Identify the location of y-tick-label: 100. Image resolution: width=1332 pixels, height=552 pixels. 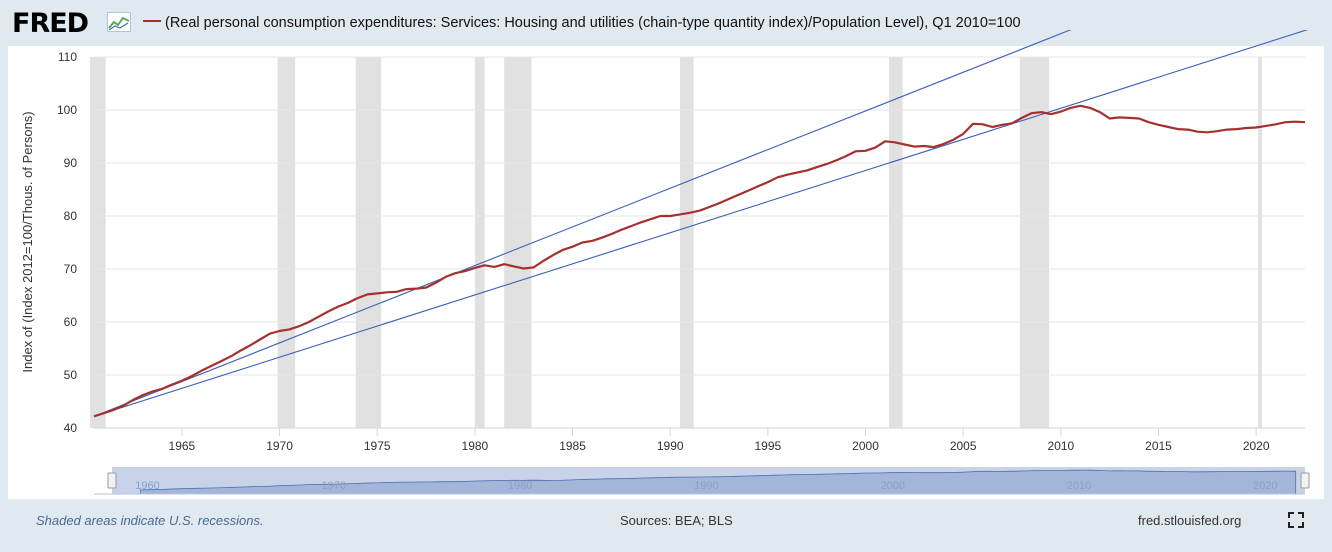
(67, 110).